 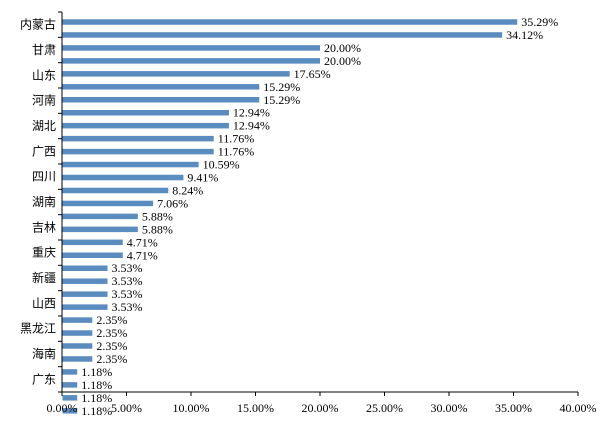 What do you see at coordinates (513, 408) in the screenshot?
I see `x-tick-label: 35.00%` at bounding box center [513, 408].